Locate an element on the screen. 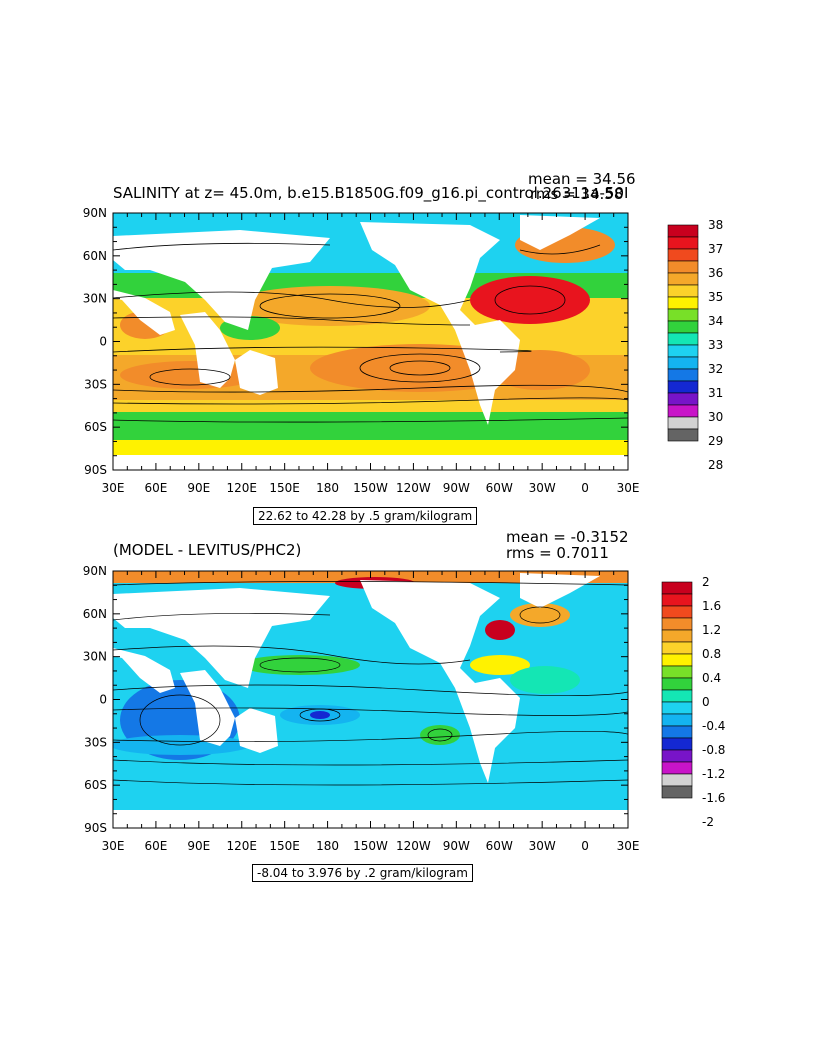 The image size is (818, 1055). colorbar-label: 37 is located at coordinates (715, 249).